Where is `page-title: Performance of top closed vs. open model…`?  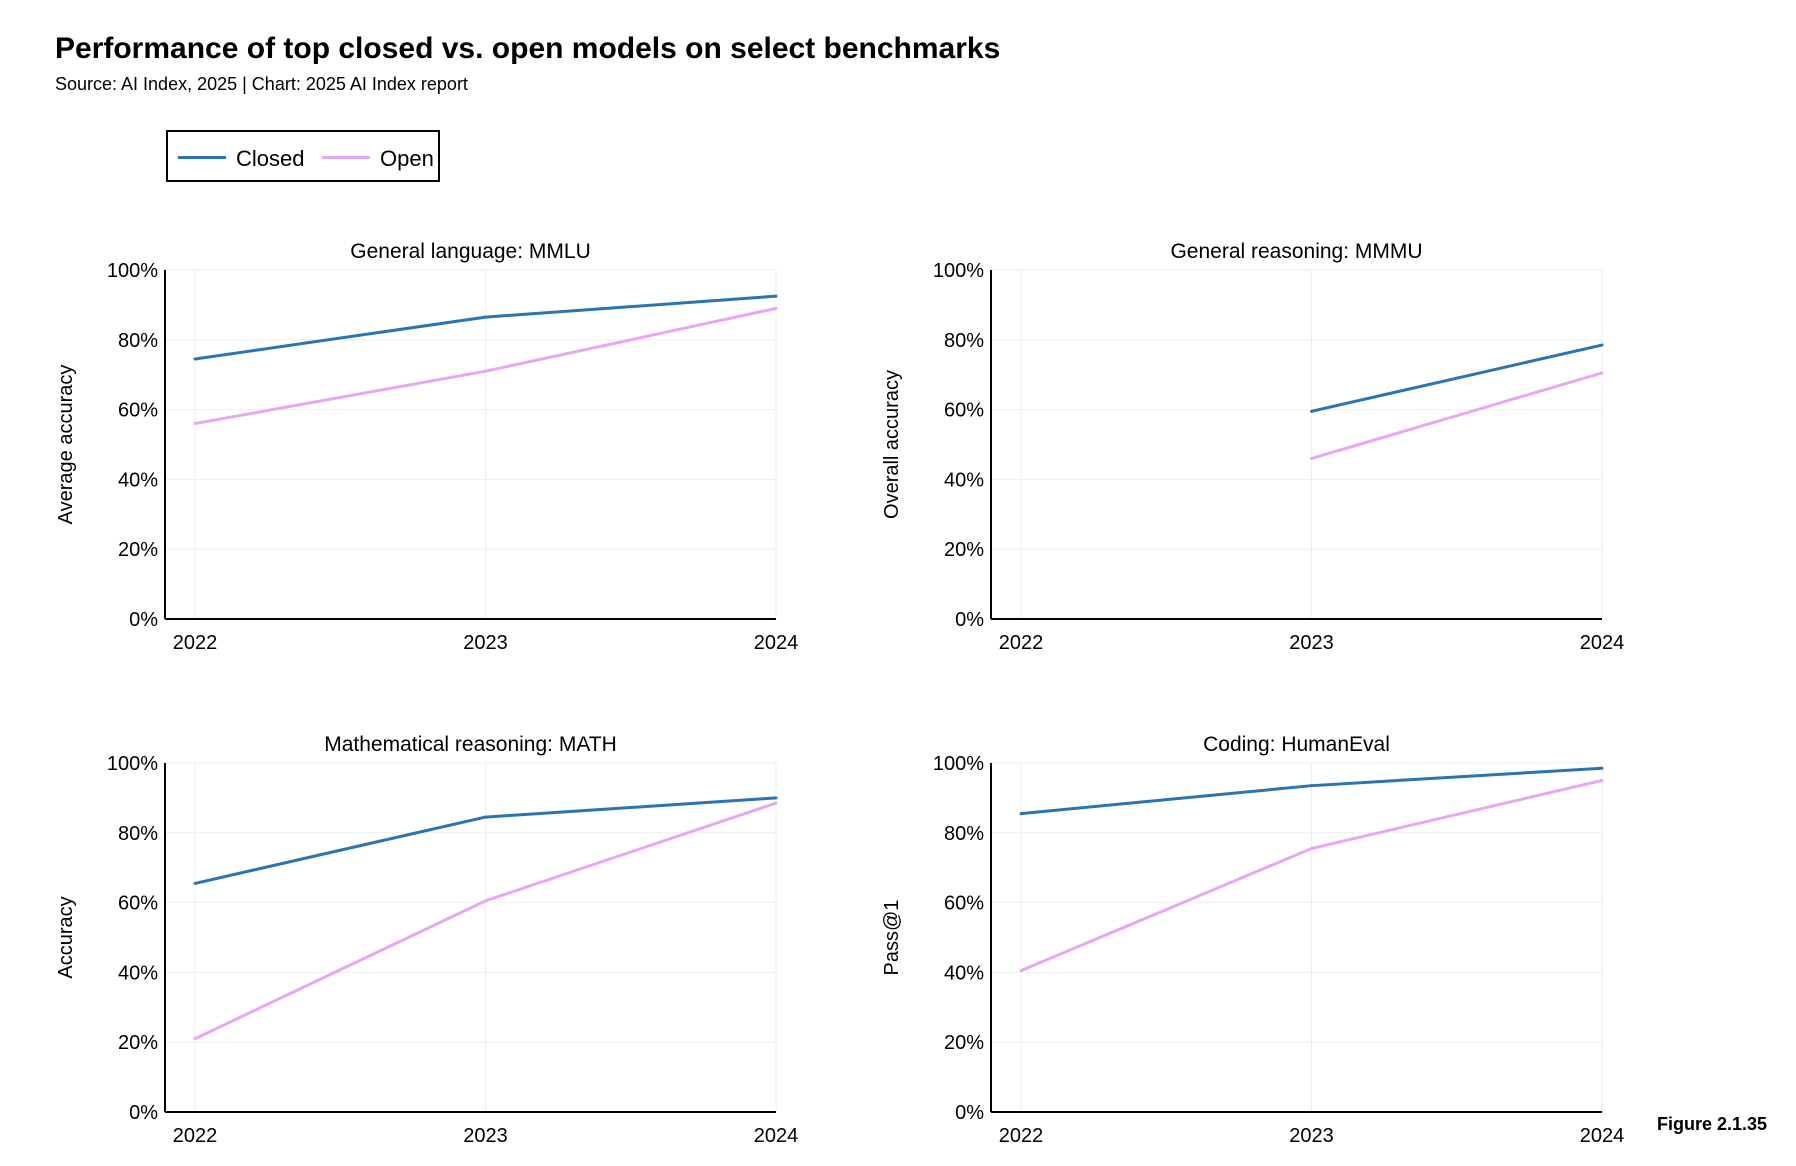
page-title: Performance of top closed vs. open model… is located at coordinates (528, 48).